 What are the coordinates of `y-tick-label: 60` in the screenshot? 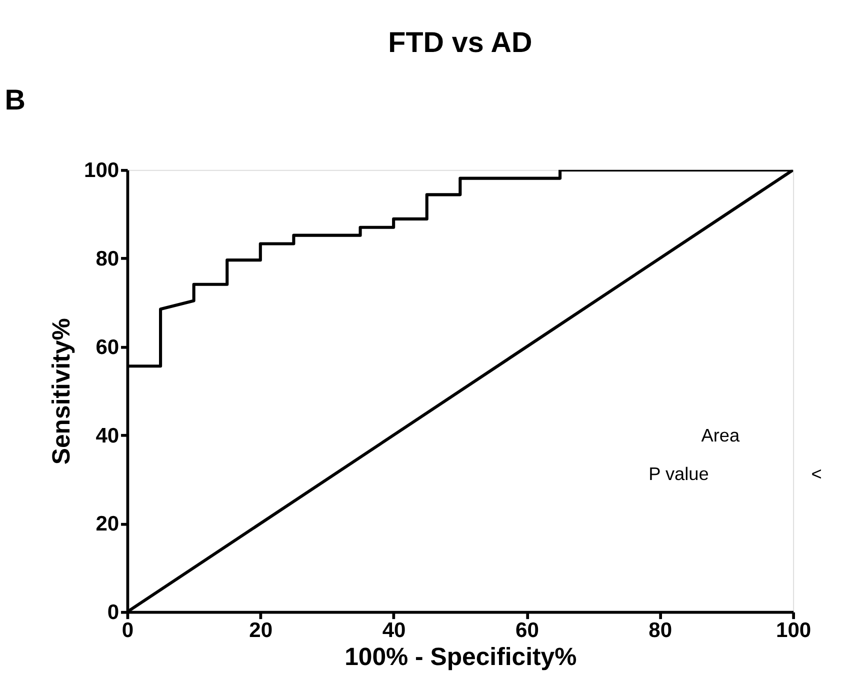 It's located at (108, 347).